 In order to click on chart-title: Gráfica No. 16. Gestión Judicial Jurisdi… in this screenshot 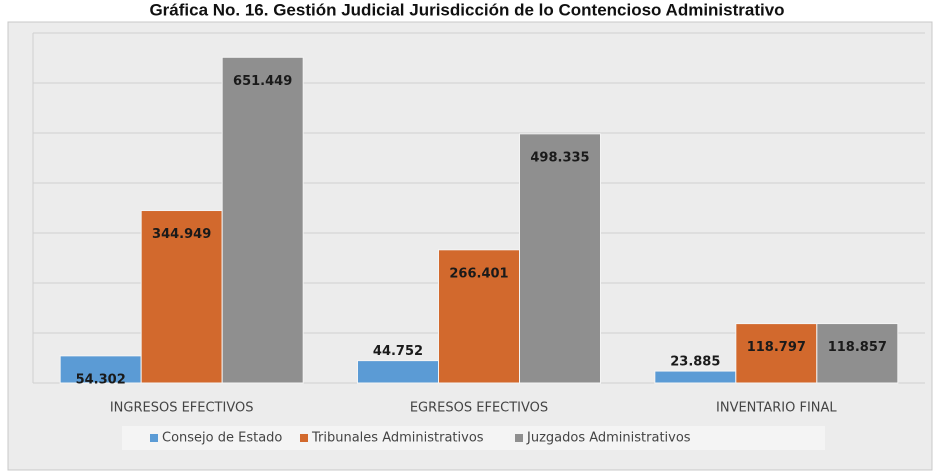, I will do `click(466, 9)`.